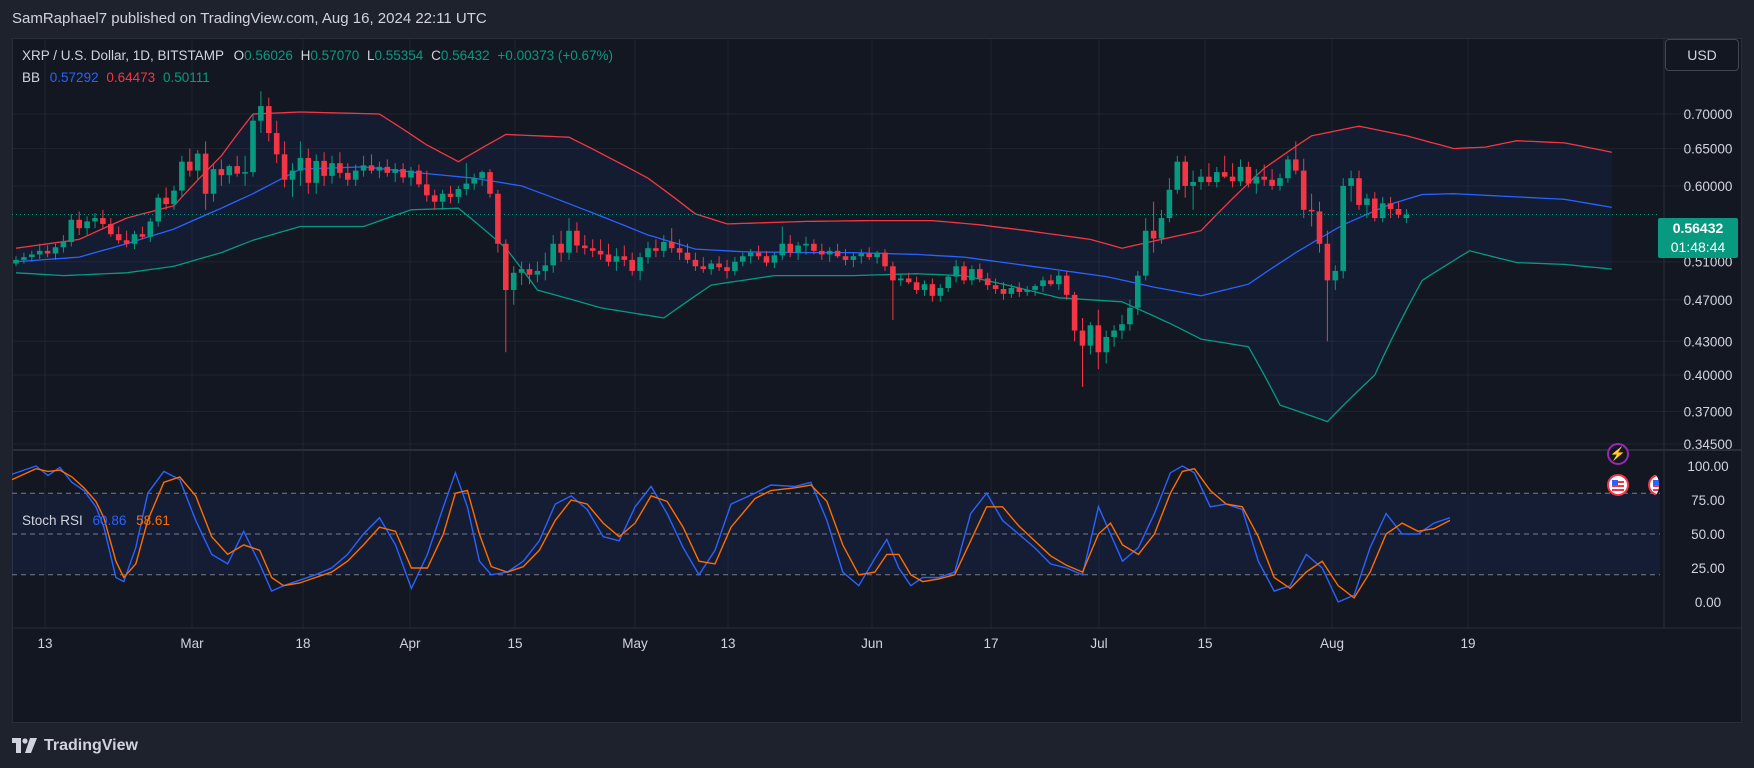  Describe the element at coordinates (371, 55) in the screenshot. I see `low-label: L` at that location.